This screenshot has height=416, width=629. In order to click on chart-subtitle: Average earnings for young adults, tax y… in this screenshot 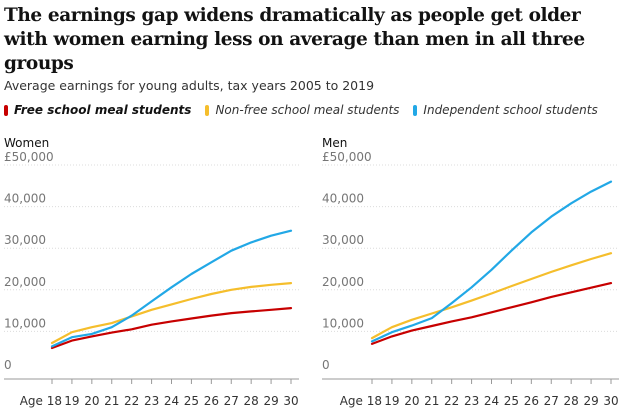, I will do `click(189, 85)`.